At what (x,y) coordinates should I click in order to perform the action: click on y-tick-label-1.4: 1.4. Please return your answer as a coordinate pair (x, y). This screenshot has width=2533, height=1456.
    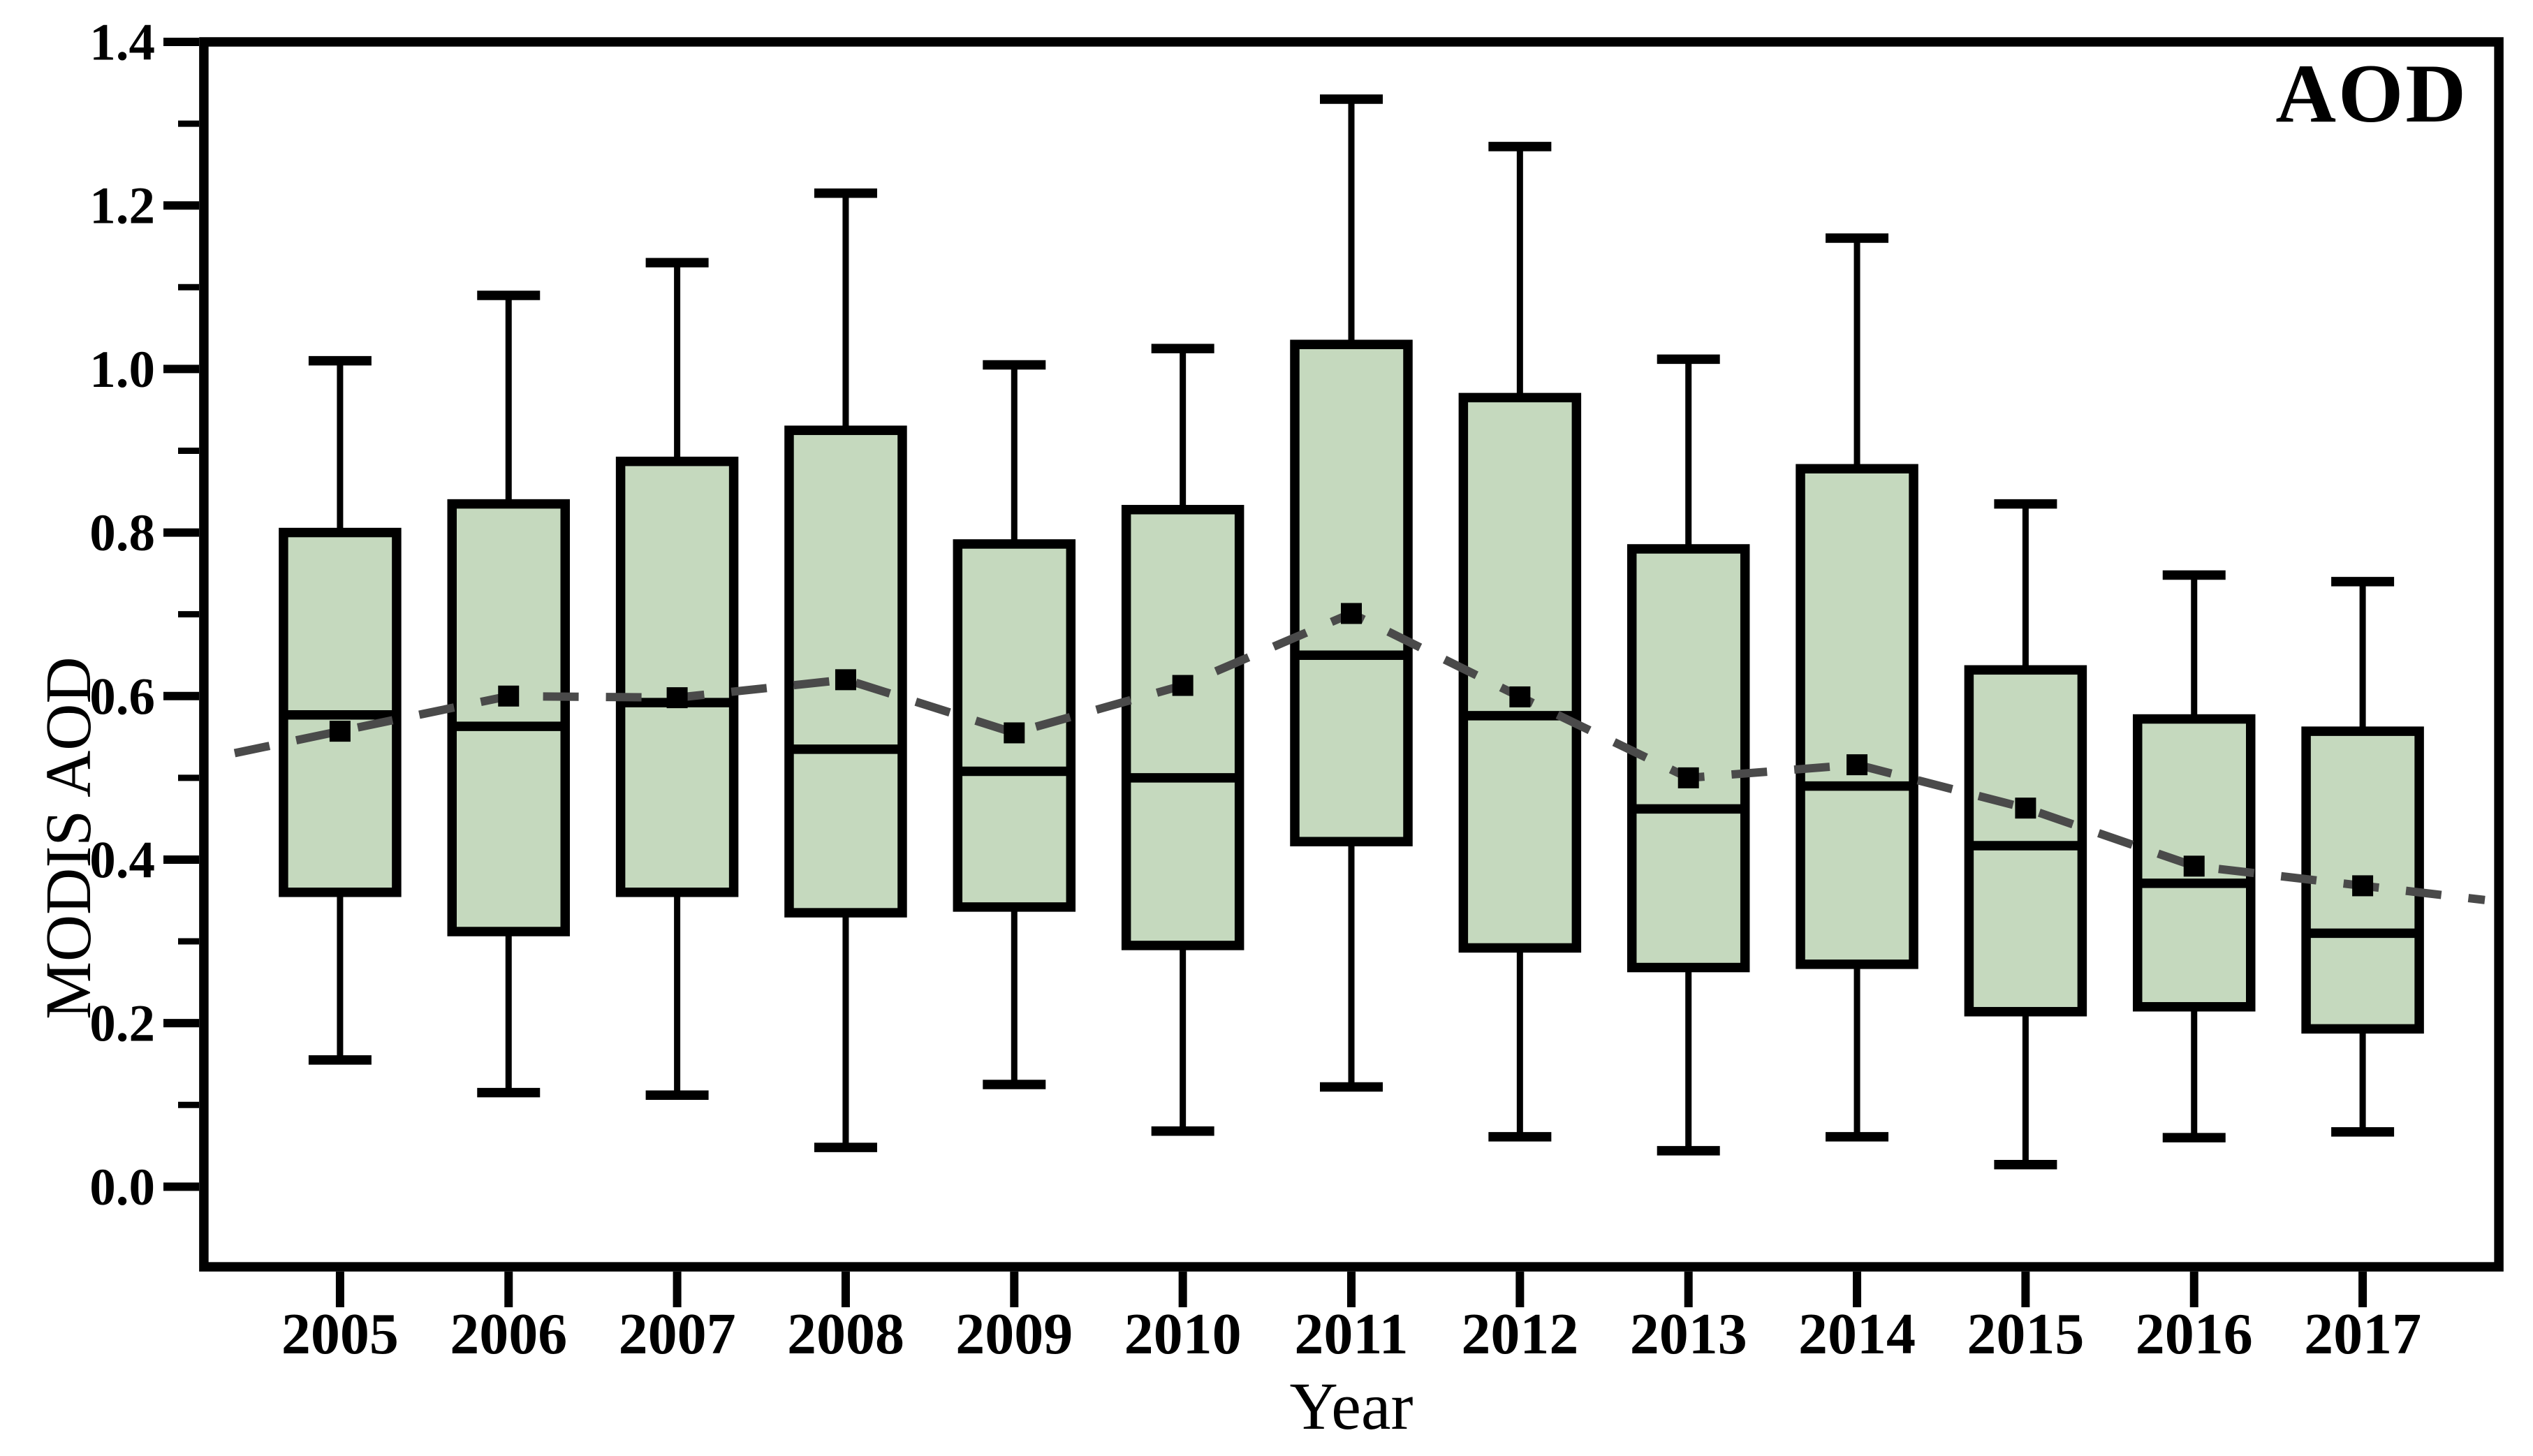
    Looking at the image, I should click on (122, 43).